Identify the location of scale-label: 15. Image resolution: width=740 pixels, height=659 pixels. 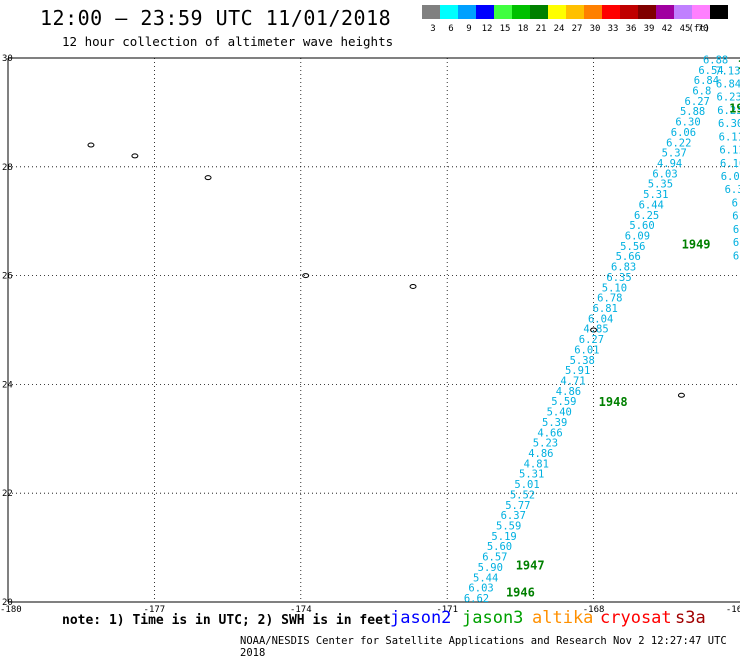
(505, 29).